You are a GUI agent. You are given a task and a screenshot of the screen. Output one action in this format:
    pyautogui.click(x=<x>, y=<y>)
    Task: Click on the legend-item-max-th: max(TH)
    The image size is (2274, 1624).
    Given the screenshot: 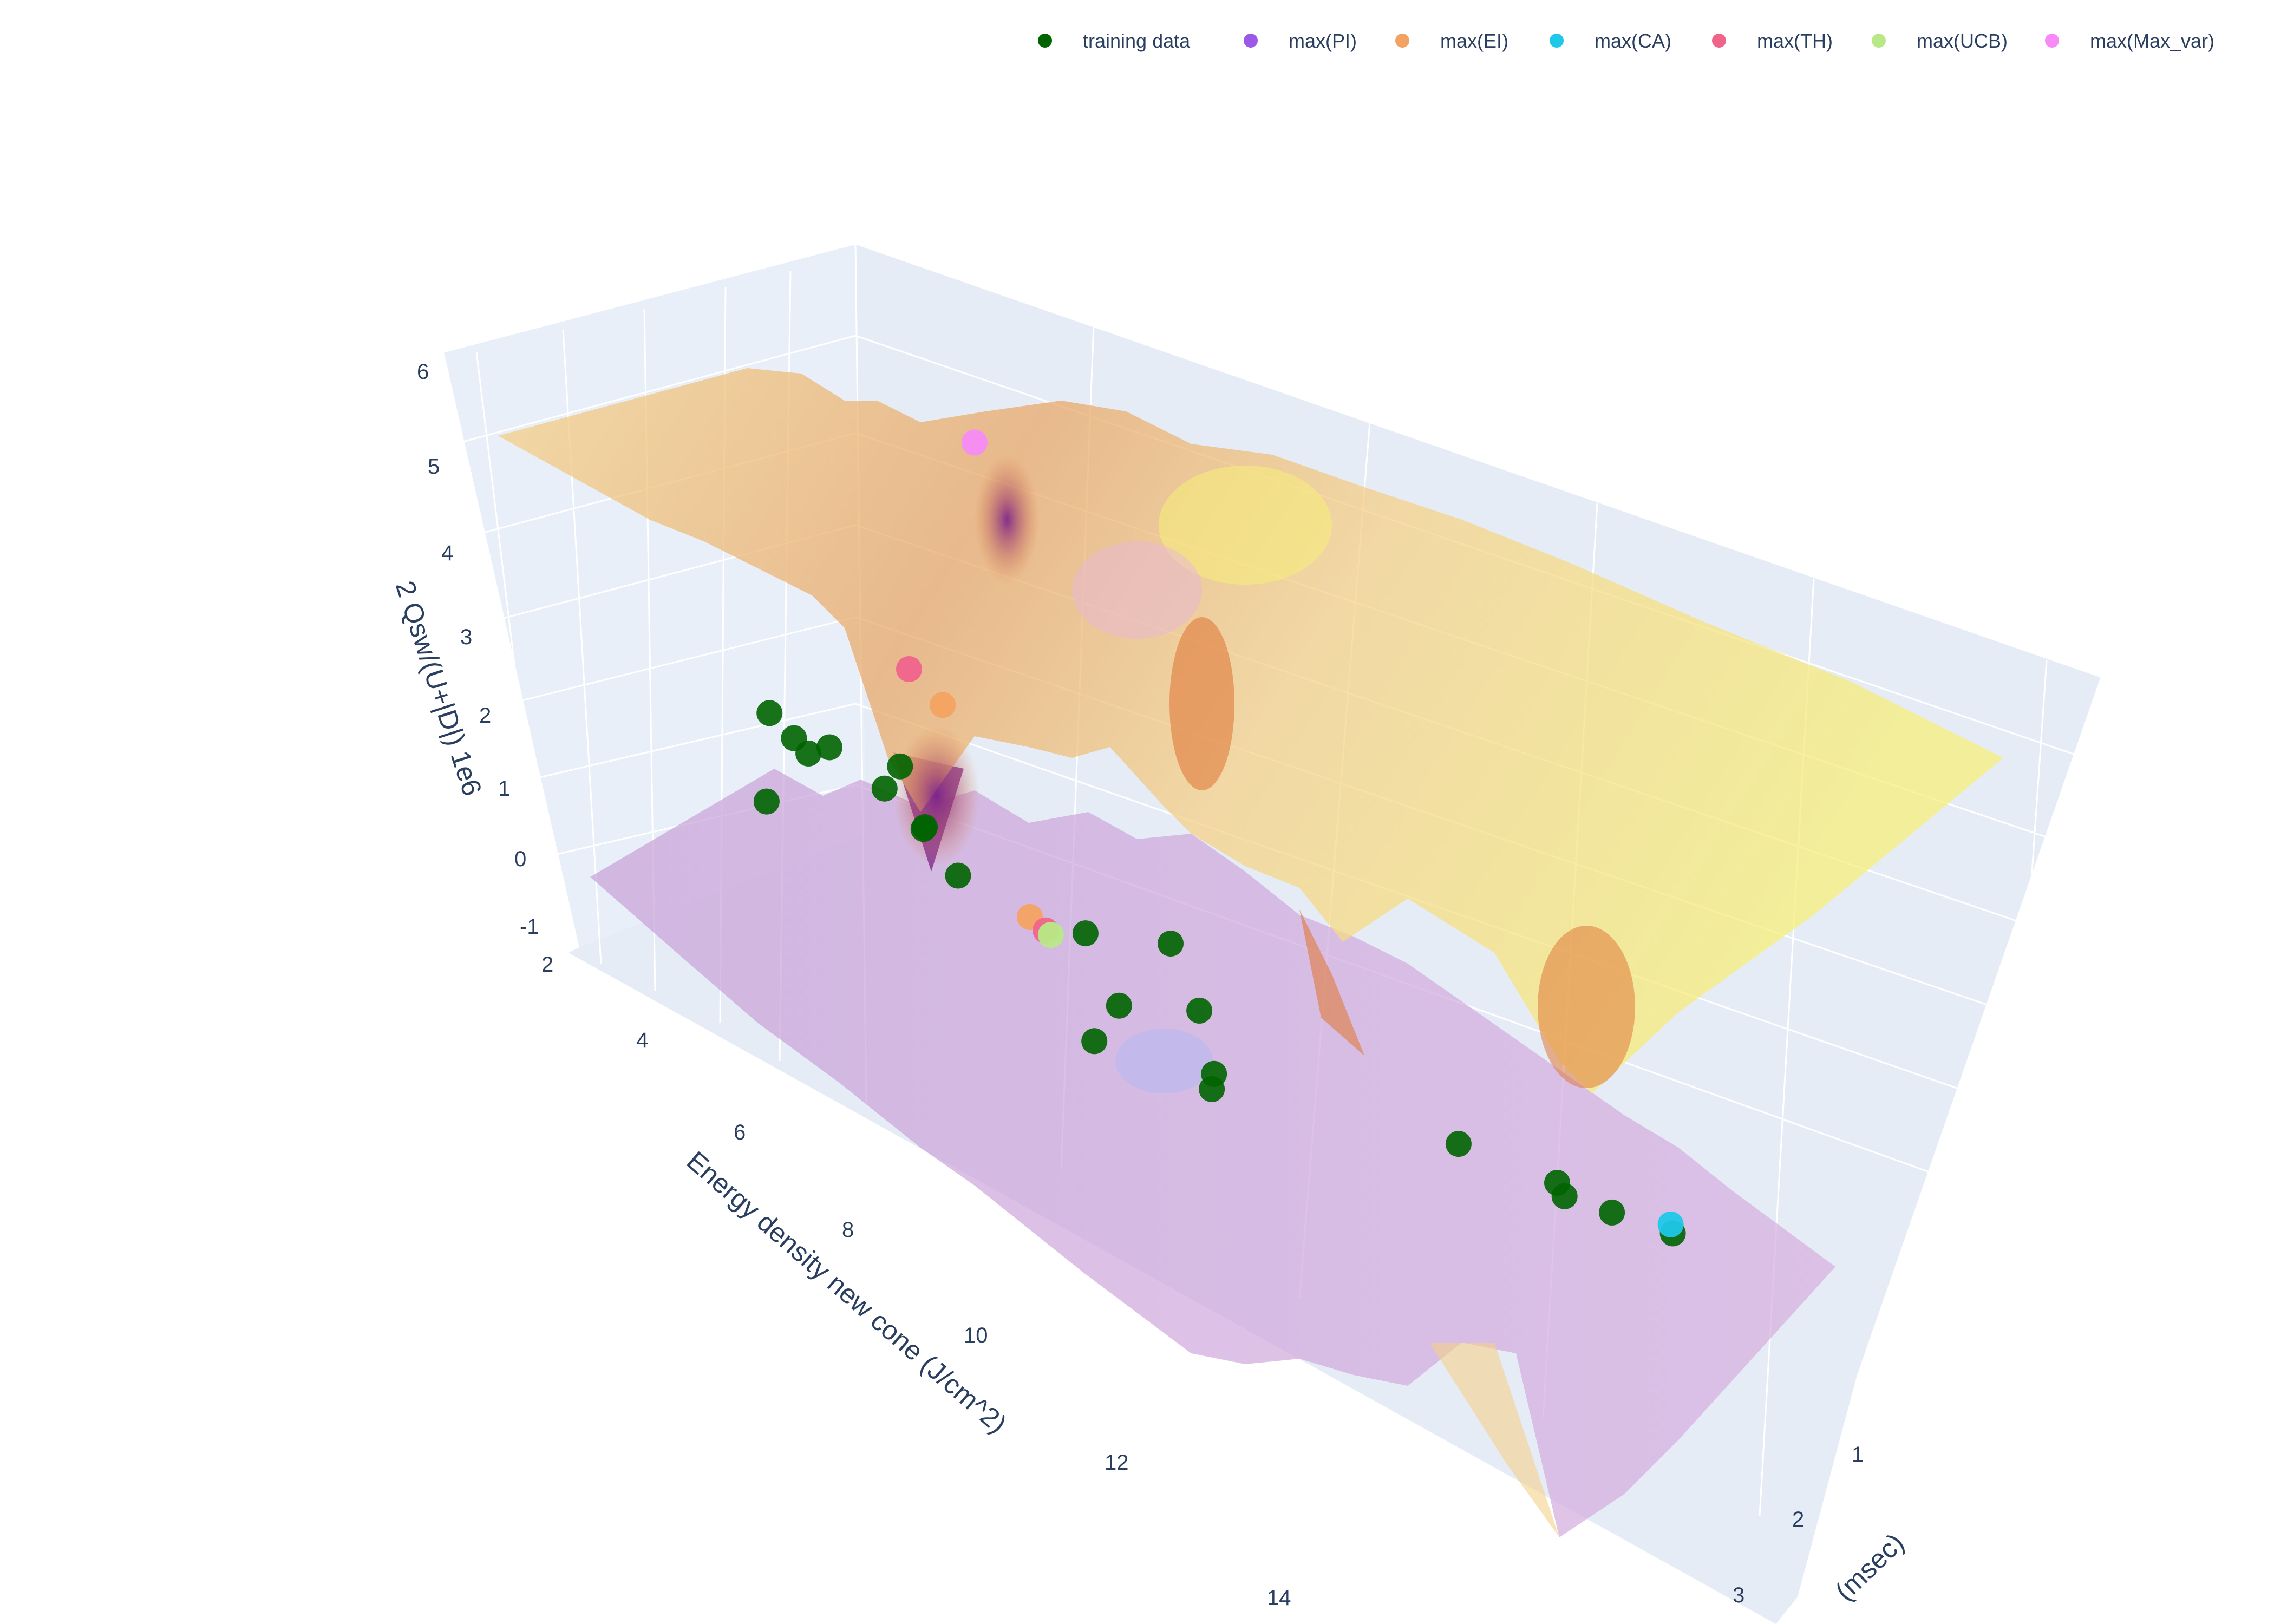 What is the action you would take?
    pyautogui.click(x=1773, y=41)
    